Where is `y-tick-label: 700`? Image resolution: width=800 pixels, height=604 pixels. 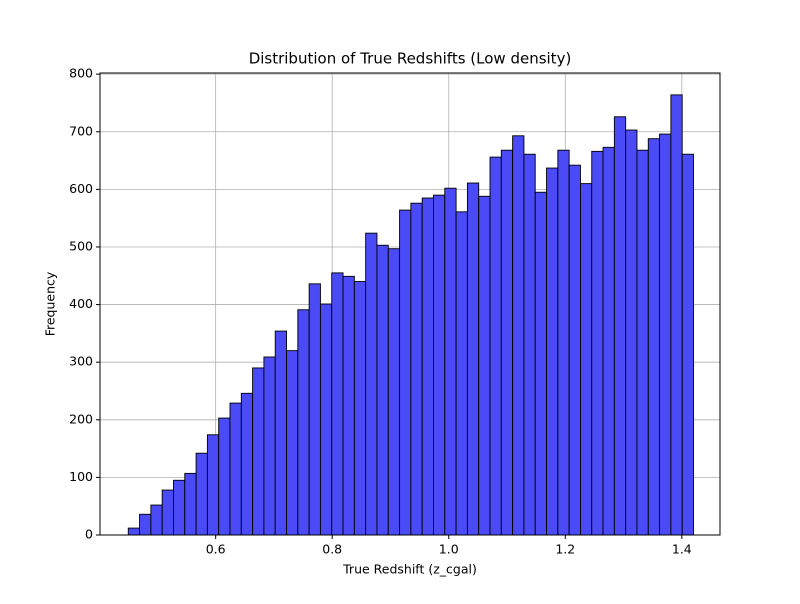
y-tick-label: 700 is located at coordinates (81, 130).